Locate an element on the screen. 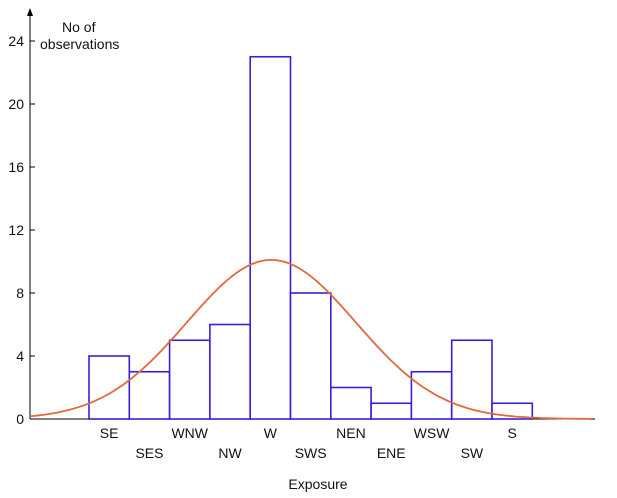 This screenshot has height=498, width=617. y-axis-arrow is located at coordinates (30, 12).